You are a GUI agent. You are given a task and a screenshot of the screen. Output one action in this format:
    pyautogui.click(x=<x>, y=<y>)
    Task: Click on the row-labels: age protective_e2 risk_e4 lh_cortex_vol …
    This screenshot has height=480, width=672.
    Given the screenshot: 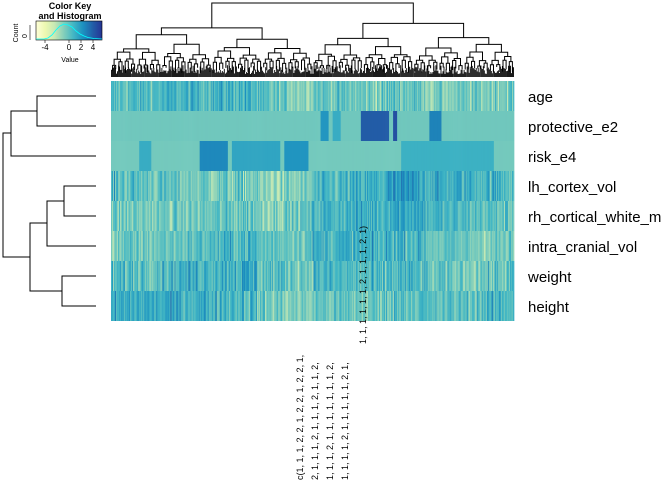 What is the action you would take?
    pyautogui.click(x=594, y=202)
    